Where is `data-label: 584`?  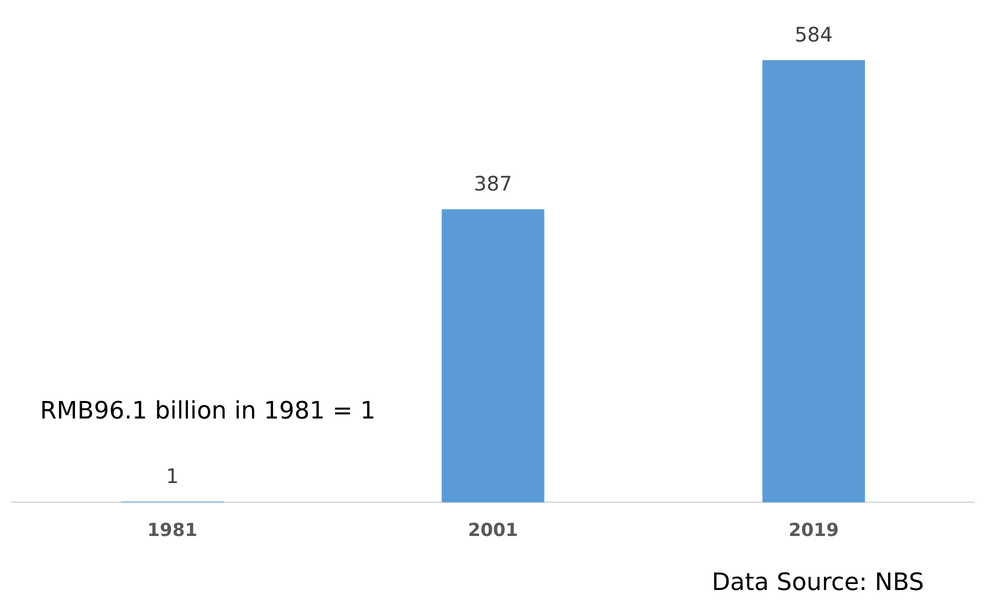 data-label: 584 is located at coordinates (813, 34).